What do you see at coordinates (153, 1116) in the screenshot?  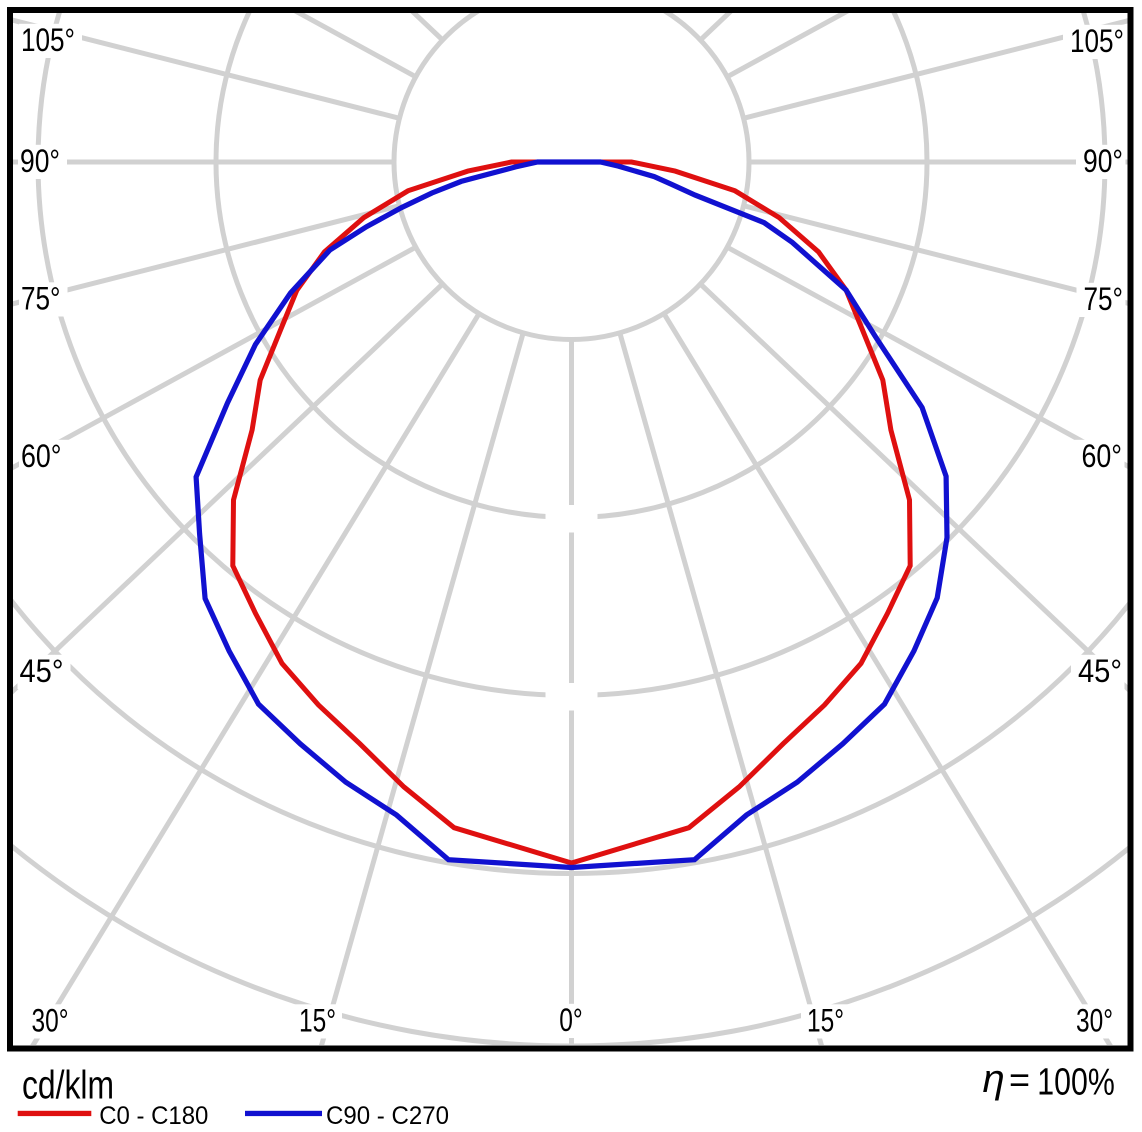 I see `svg-text: C0 - C180` at bounding box center [153, 1116].